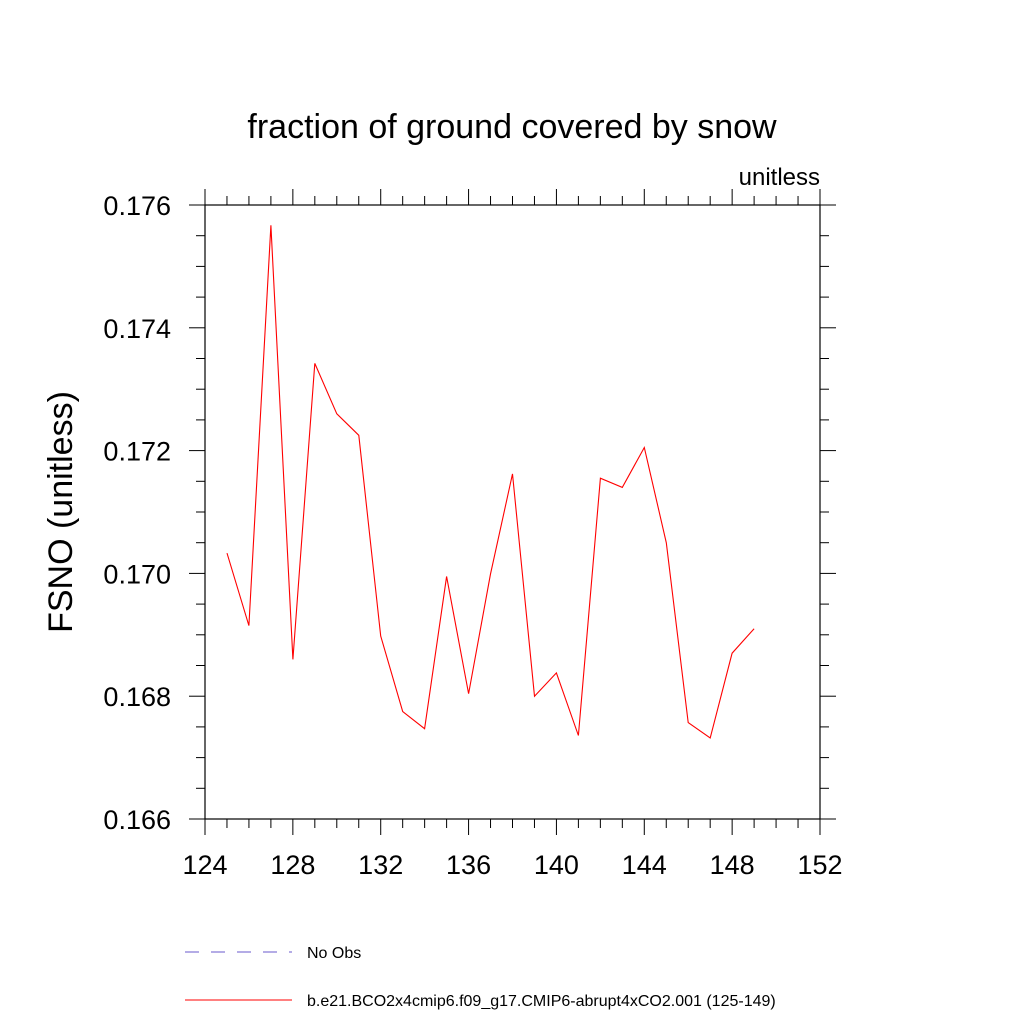  I want to click on y-axis-label: FSNO (unitless), so click(61, 512).